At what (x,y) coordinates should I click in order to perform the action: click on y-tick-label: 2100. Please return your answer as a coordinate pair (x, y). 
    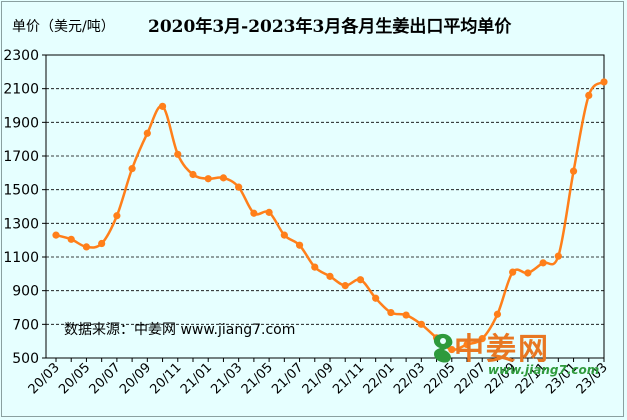
    Looking at the image, I should click on (21, 90).